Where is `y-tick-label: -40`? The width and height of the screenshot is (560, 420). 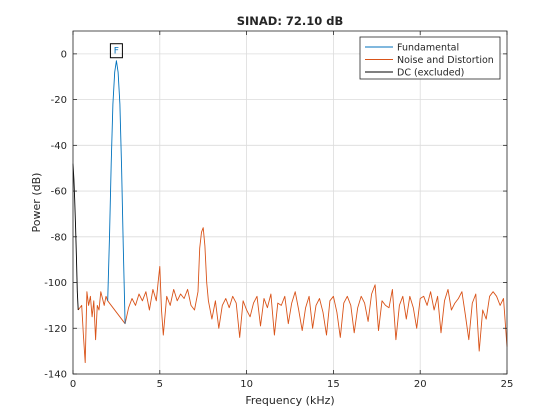
y-tick-label: -40 is located at coordinates (59, 146).